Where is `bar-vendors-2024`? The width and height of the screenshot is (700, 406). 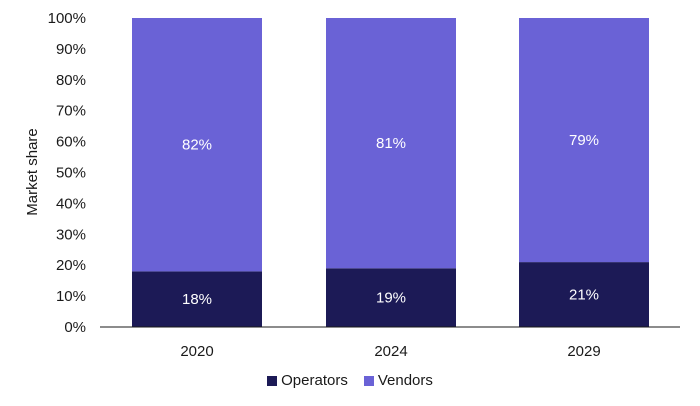
bar-vendors-2024 is located at coordinates (391, 143).